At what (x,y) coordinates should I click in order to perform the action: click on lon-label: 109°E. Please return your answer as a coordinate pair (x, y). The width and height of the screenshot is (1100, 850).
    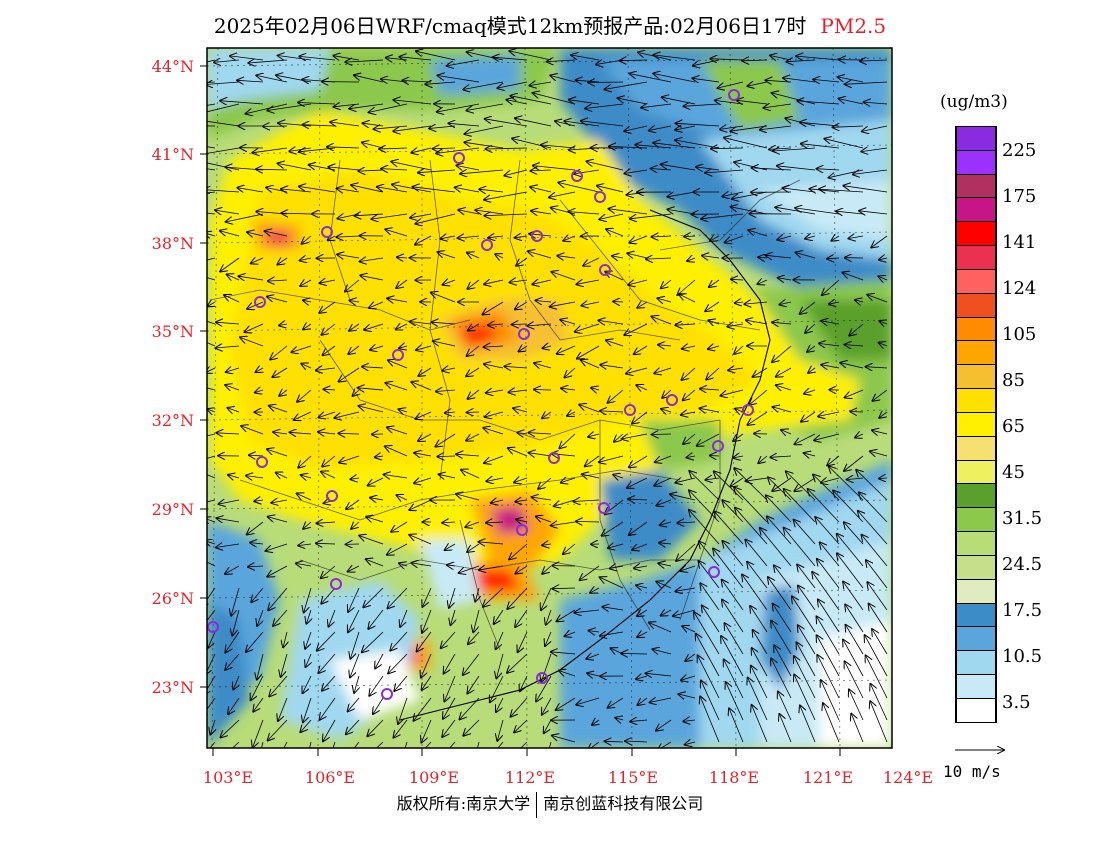
    Looking at the image, I should click on (434, 777).